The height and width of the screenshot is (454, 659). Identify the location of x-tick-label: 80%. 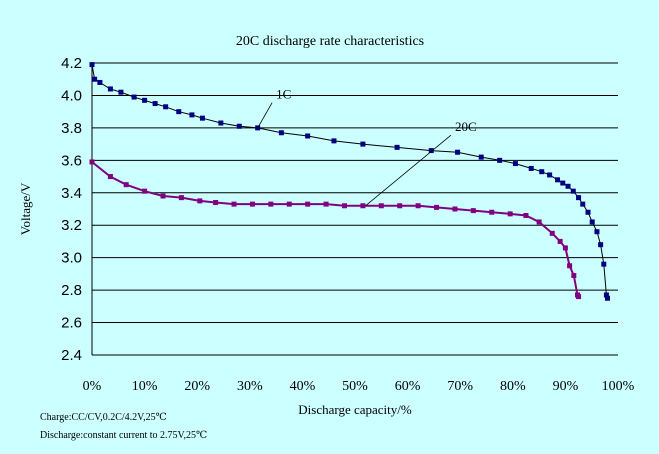
(513, 386).